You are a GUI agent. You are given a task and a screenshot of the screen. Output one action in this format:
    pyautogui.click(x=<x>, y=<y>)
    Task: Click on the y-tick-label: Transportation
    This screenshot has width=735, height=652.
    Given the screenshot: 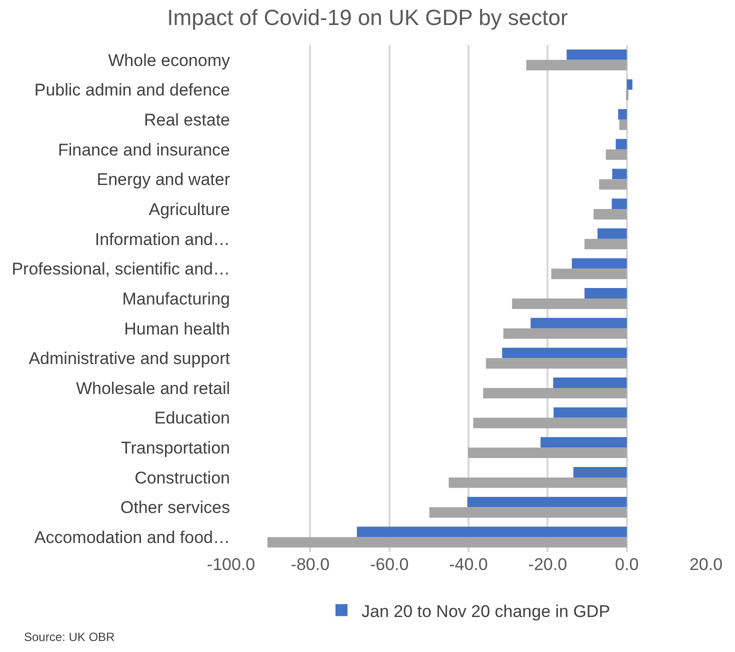 What is the action you would take?
    pyautogui.click(x=175, y=448)
    